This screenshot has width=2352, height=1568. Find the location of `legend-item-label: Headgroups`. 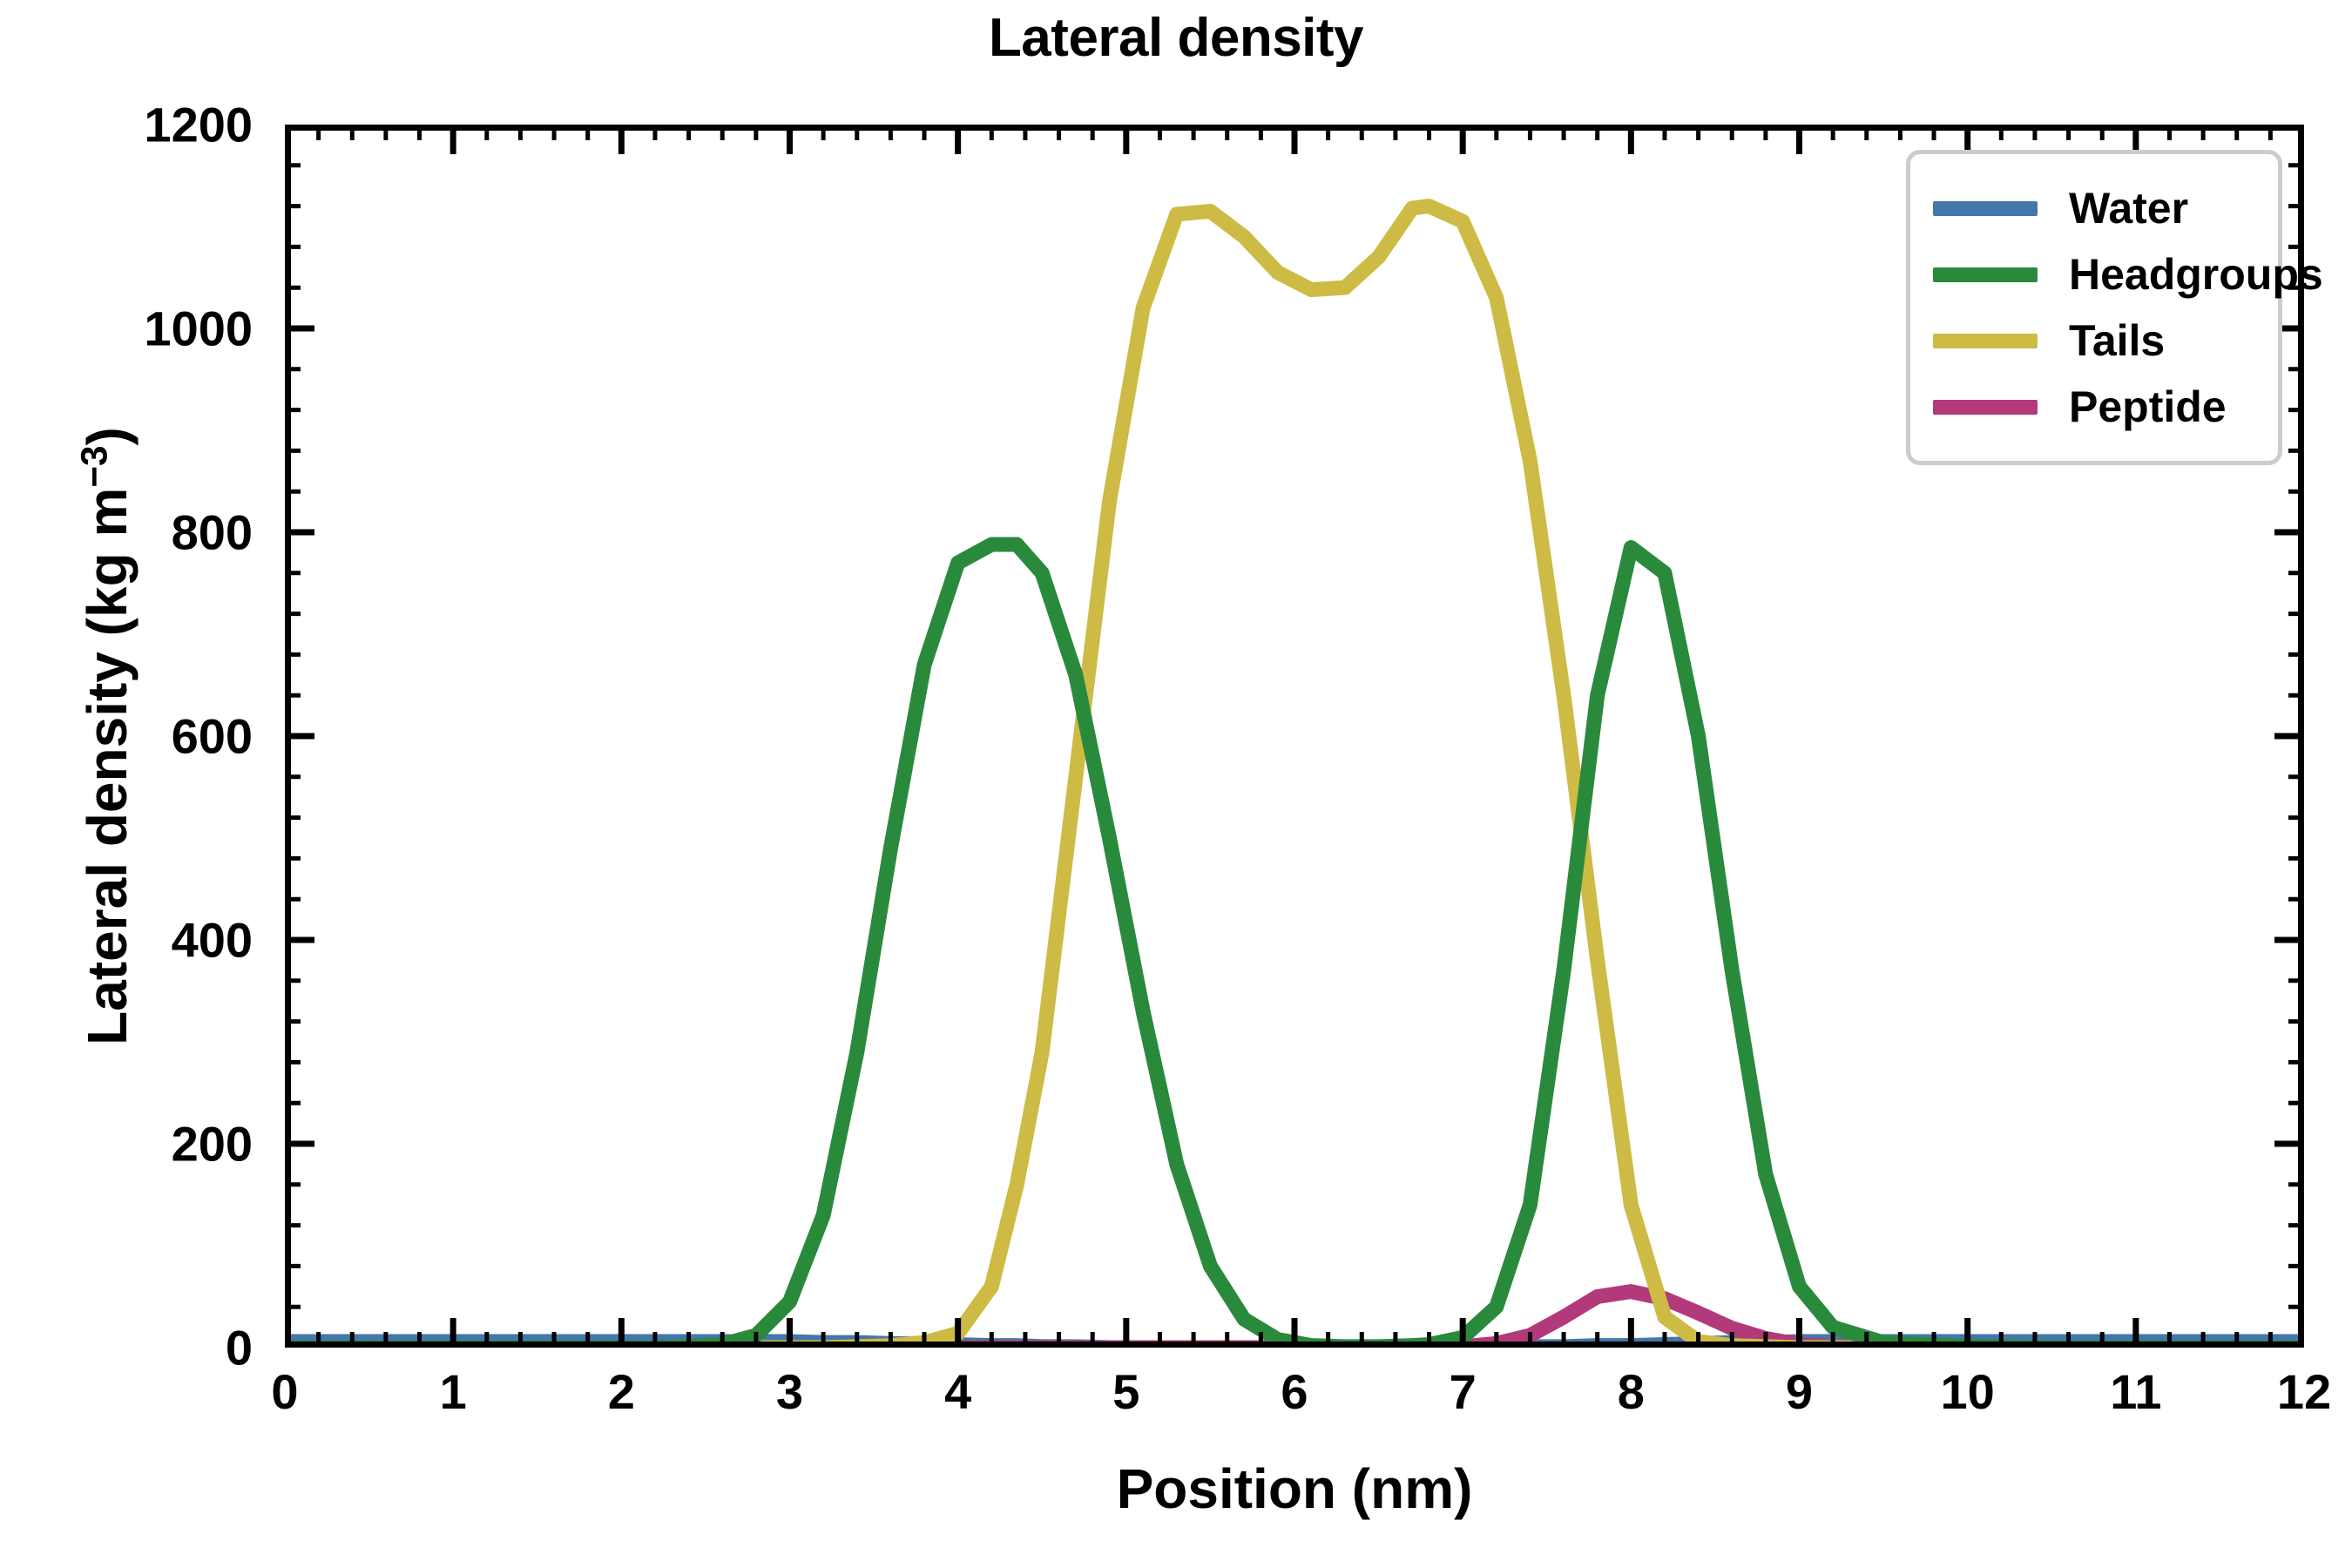

legend-item-label: Headgroups is located at coordinates (2196, 274).